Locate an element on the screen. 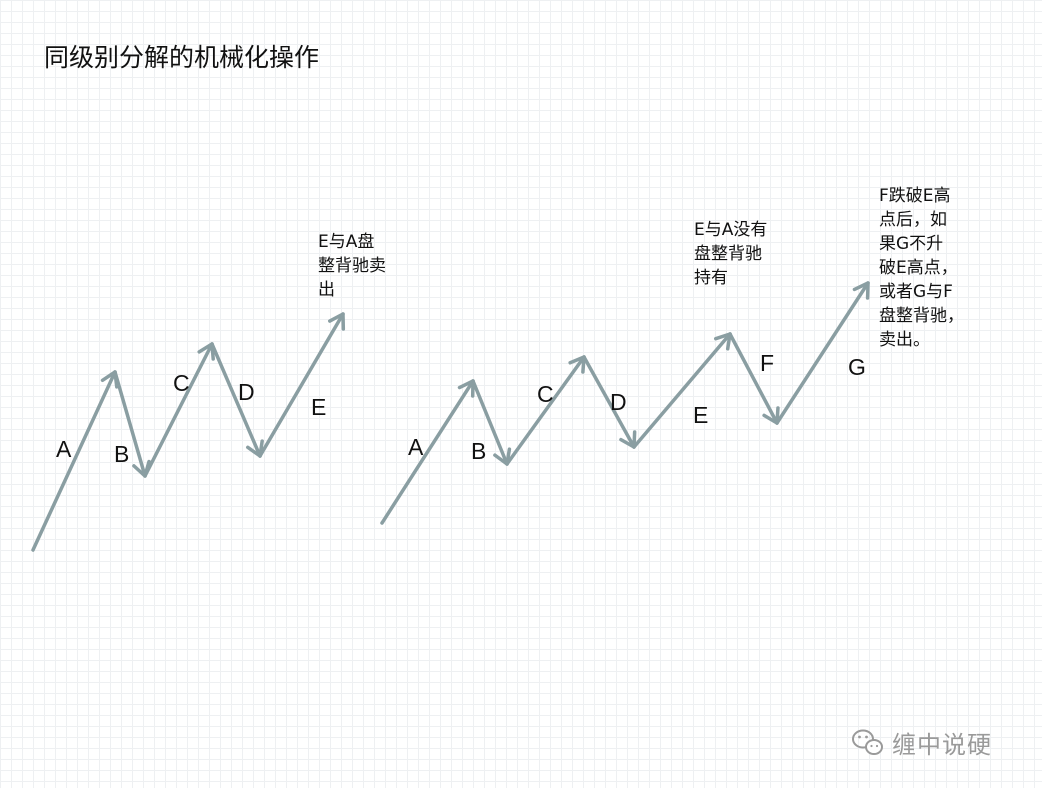 The image size is (1042, 788). middle-note: E与A没有 盘整背驰 持有 is located at coordinates (730, 254).